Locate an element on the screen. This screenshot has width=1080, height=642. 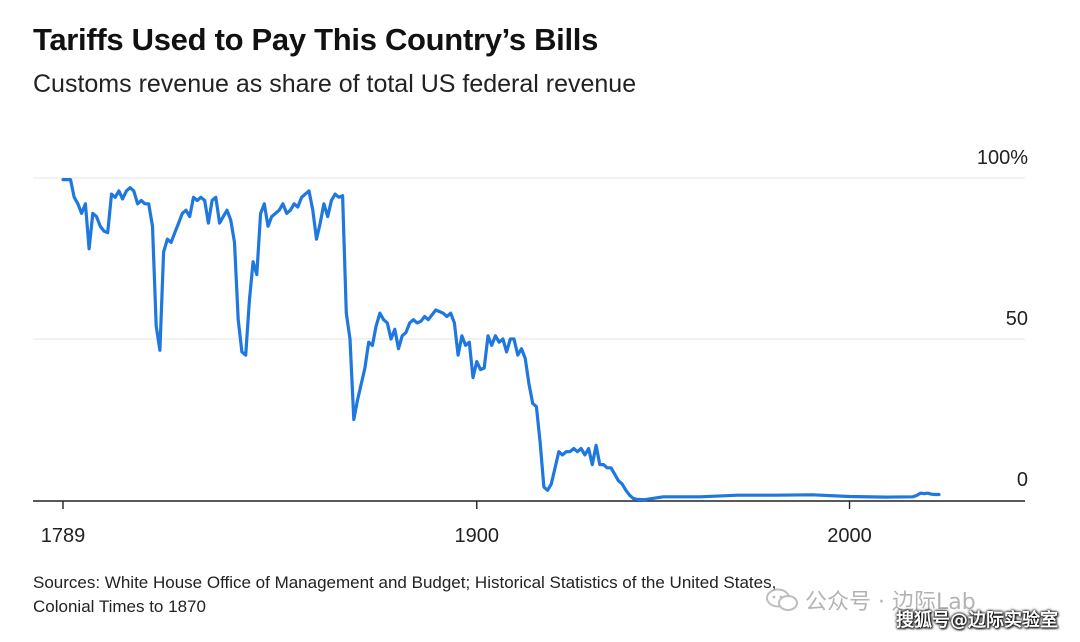
wechat-icon is located at coordinates (782, 599).